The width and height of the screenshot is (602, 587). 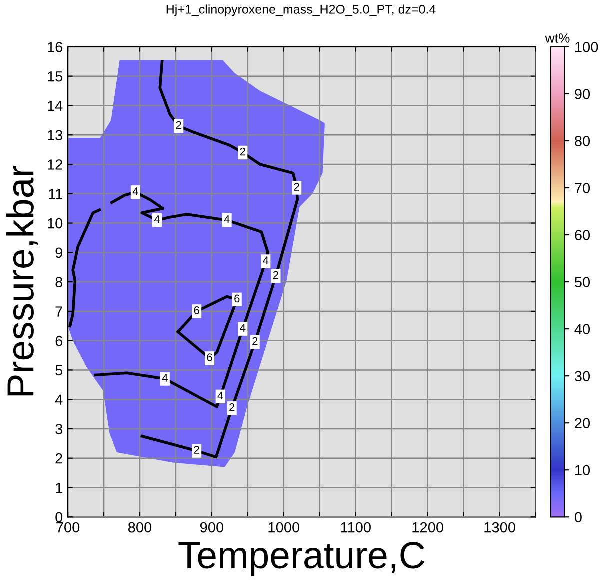 I want to click on x-tick-label: 800, so click(x=140, y=527).